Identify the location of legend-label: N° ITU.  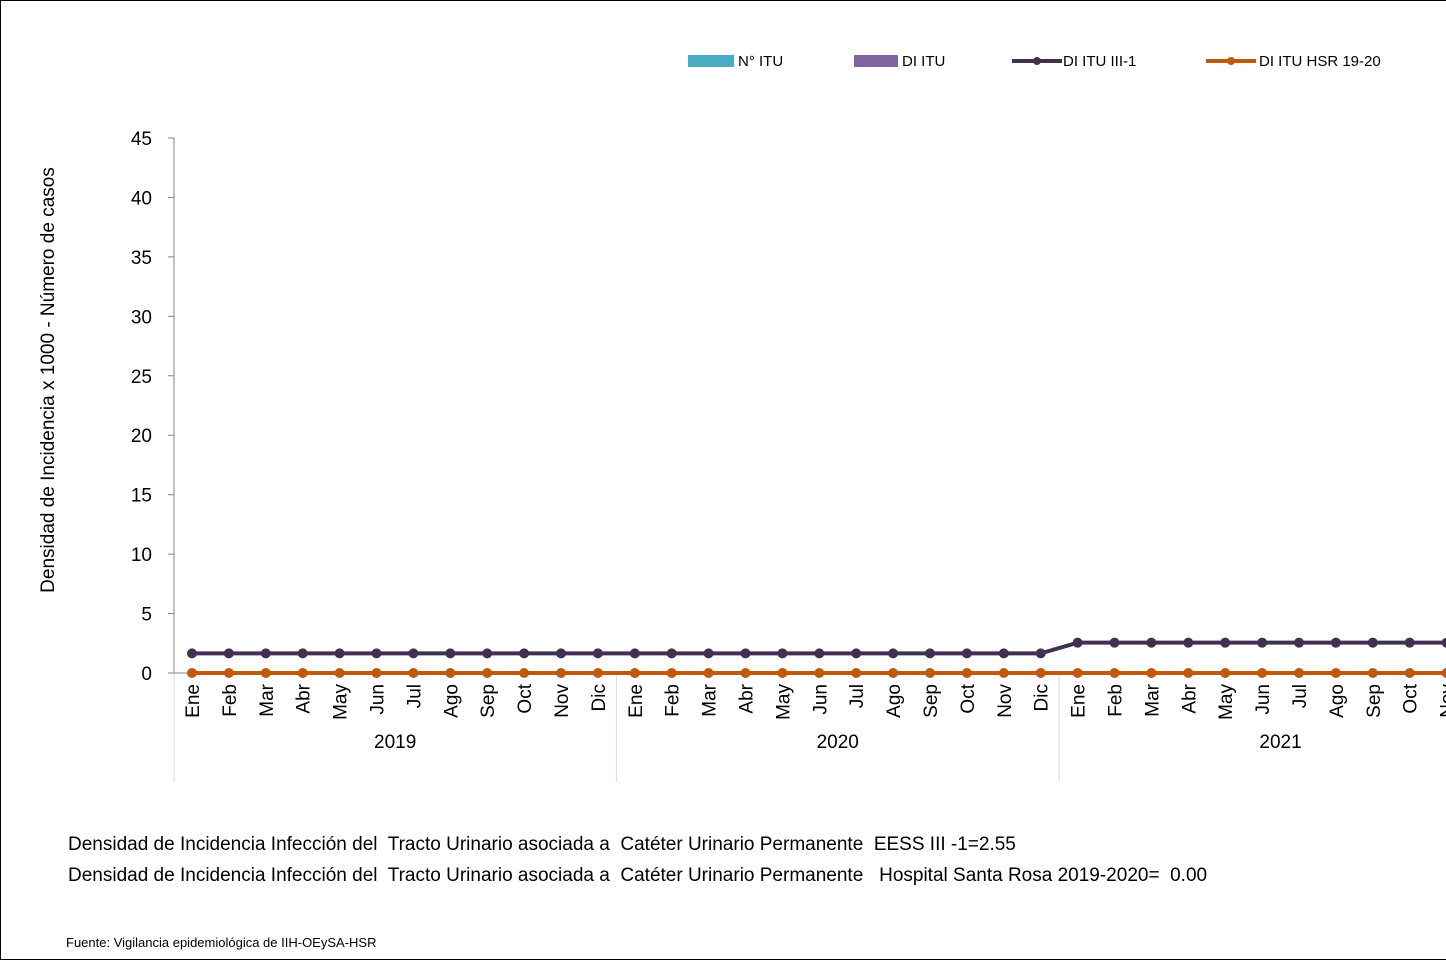
(760, 61).